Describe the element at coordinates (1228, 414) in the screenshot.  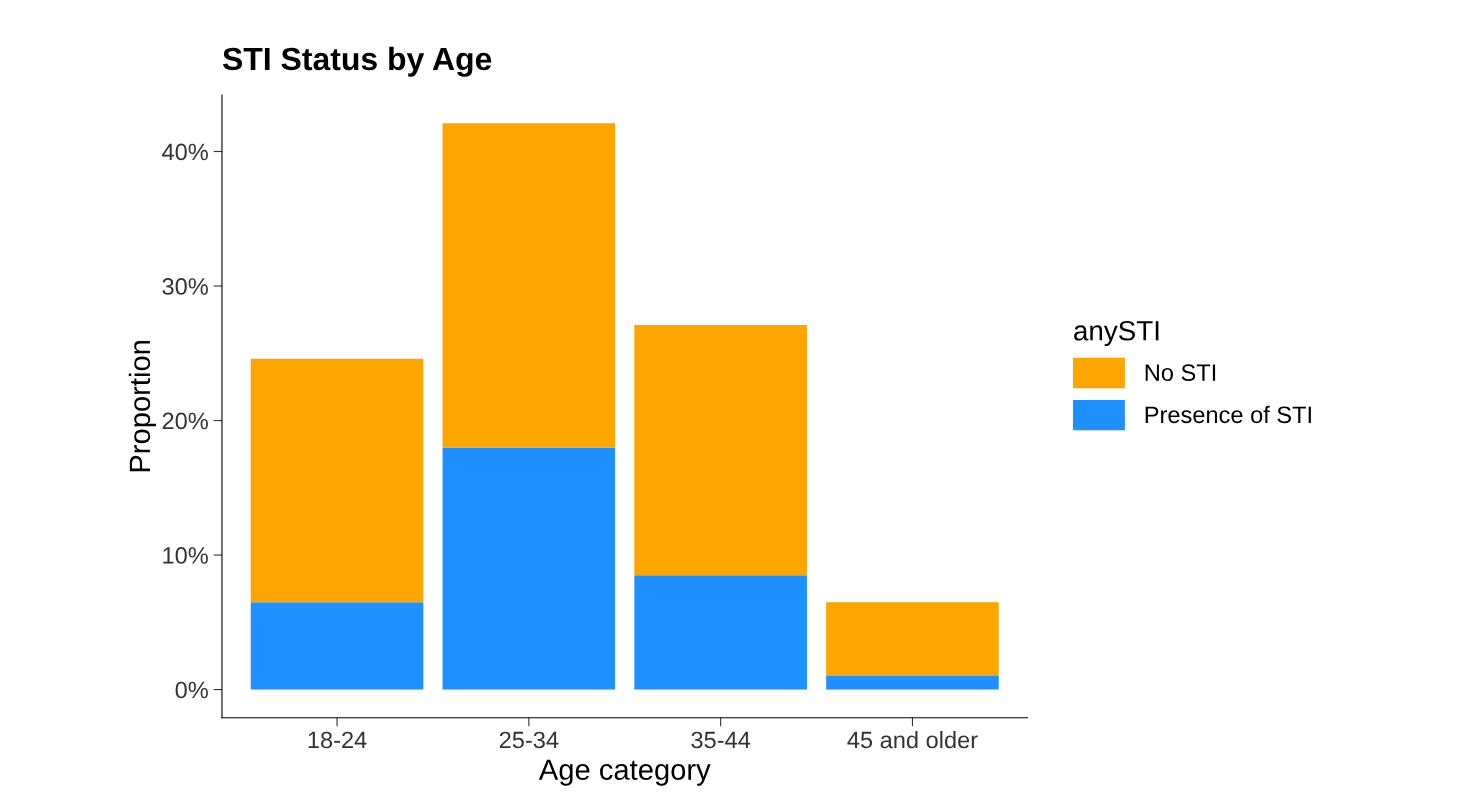
I see `legend-label: Presence of STI` at that location.